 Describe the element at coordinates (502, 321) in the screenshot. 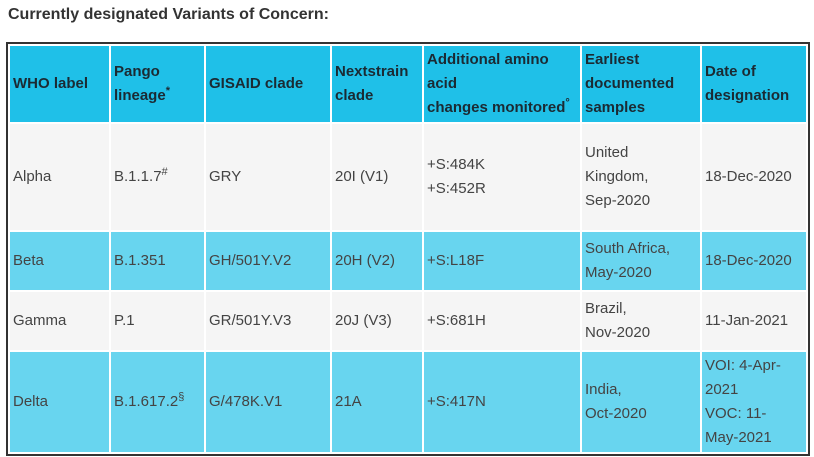

I see `table-cell: +S:681H` at that location.